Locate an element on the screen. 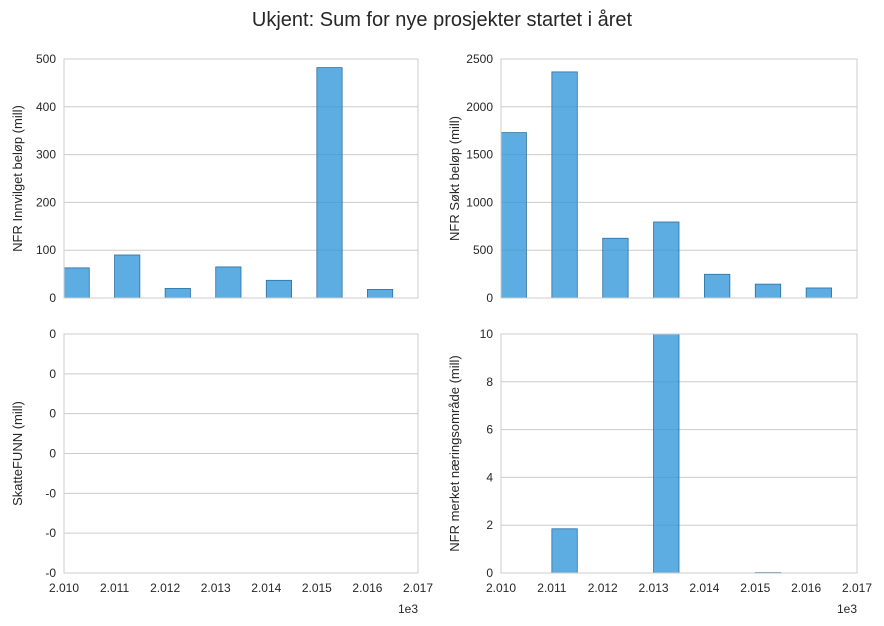 The height and width of the screenshot is (626, 884). y-tick-label: 100 is located at coordinates (46, 250).